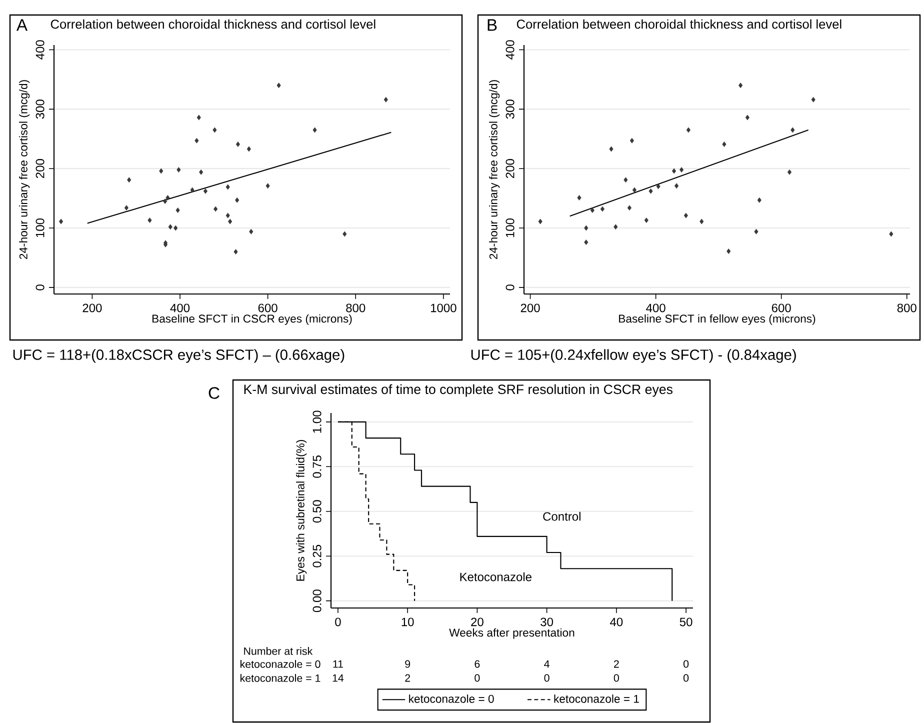 The width and height of the screenshot is (924, 723). What do you see at coordinates (278, 651) in the screenshot?
I see `text: Number at risk` at bounding box center [278, 651].